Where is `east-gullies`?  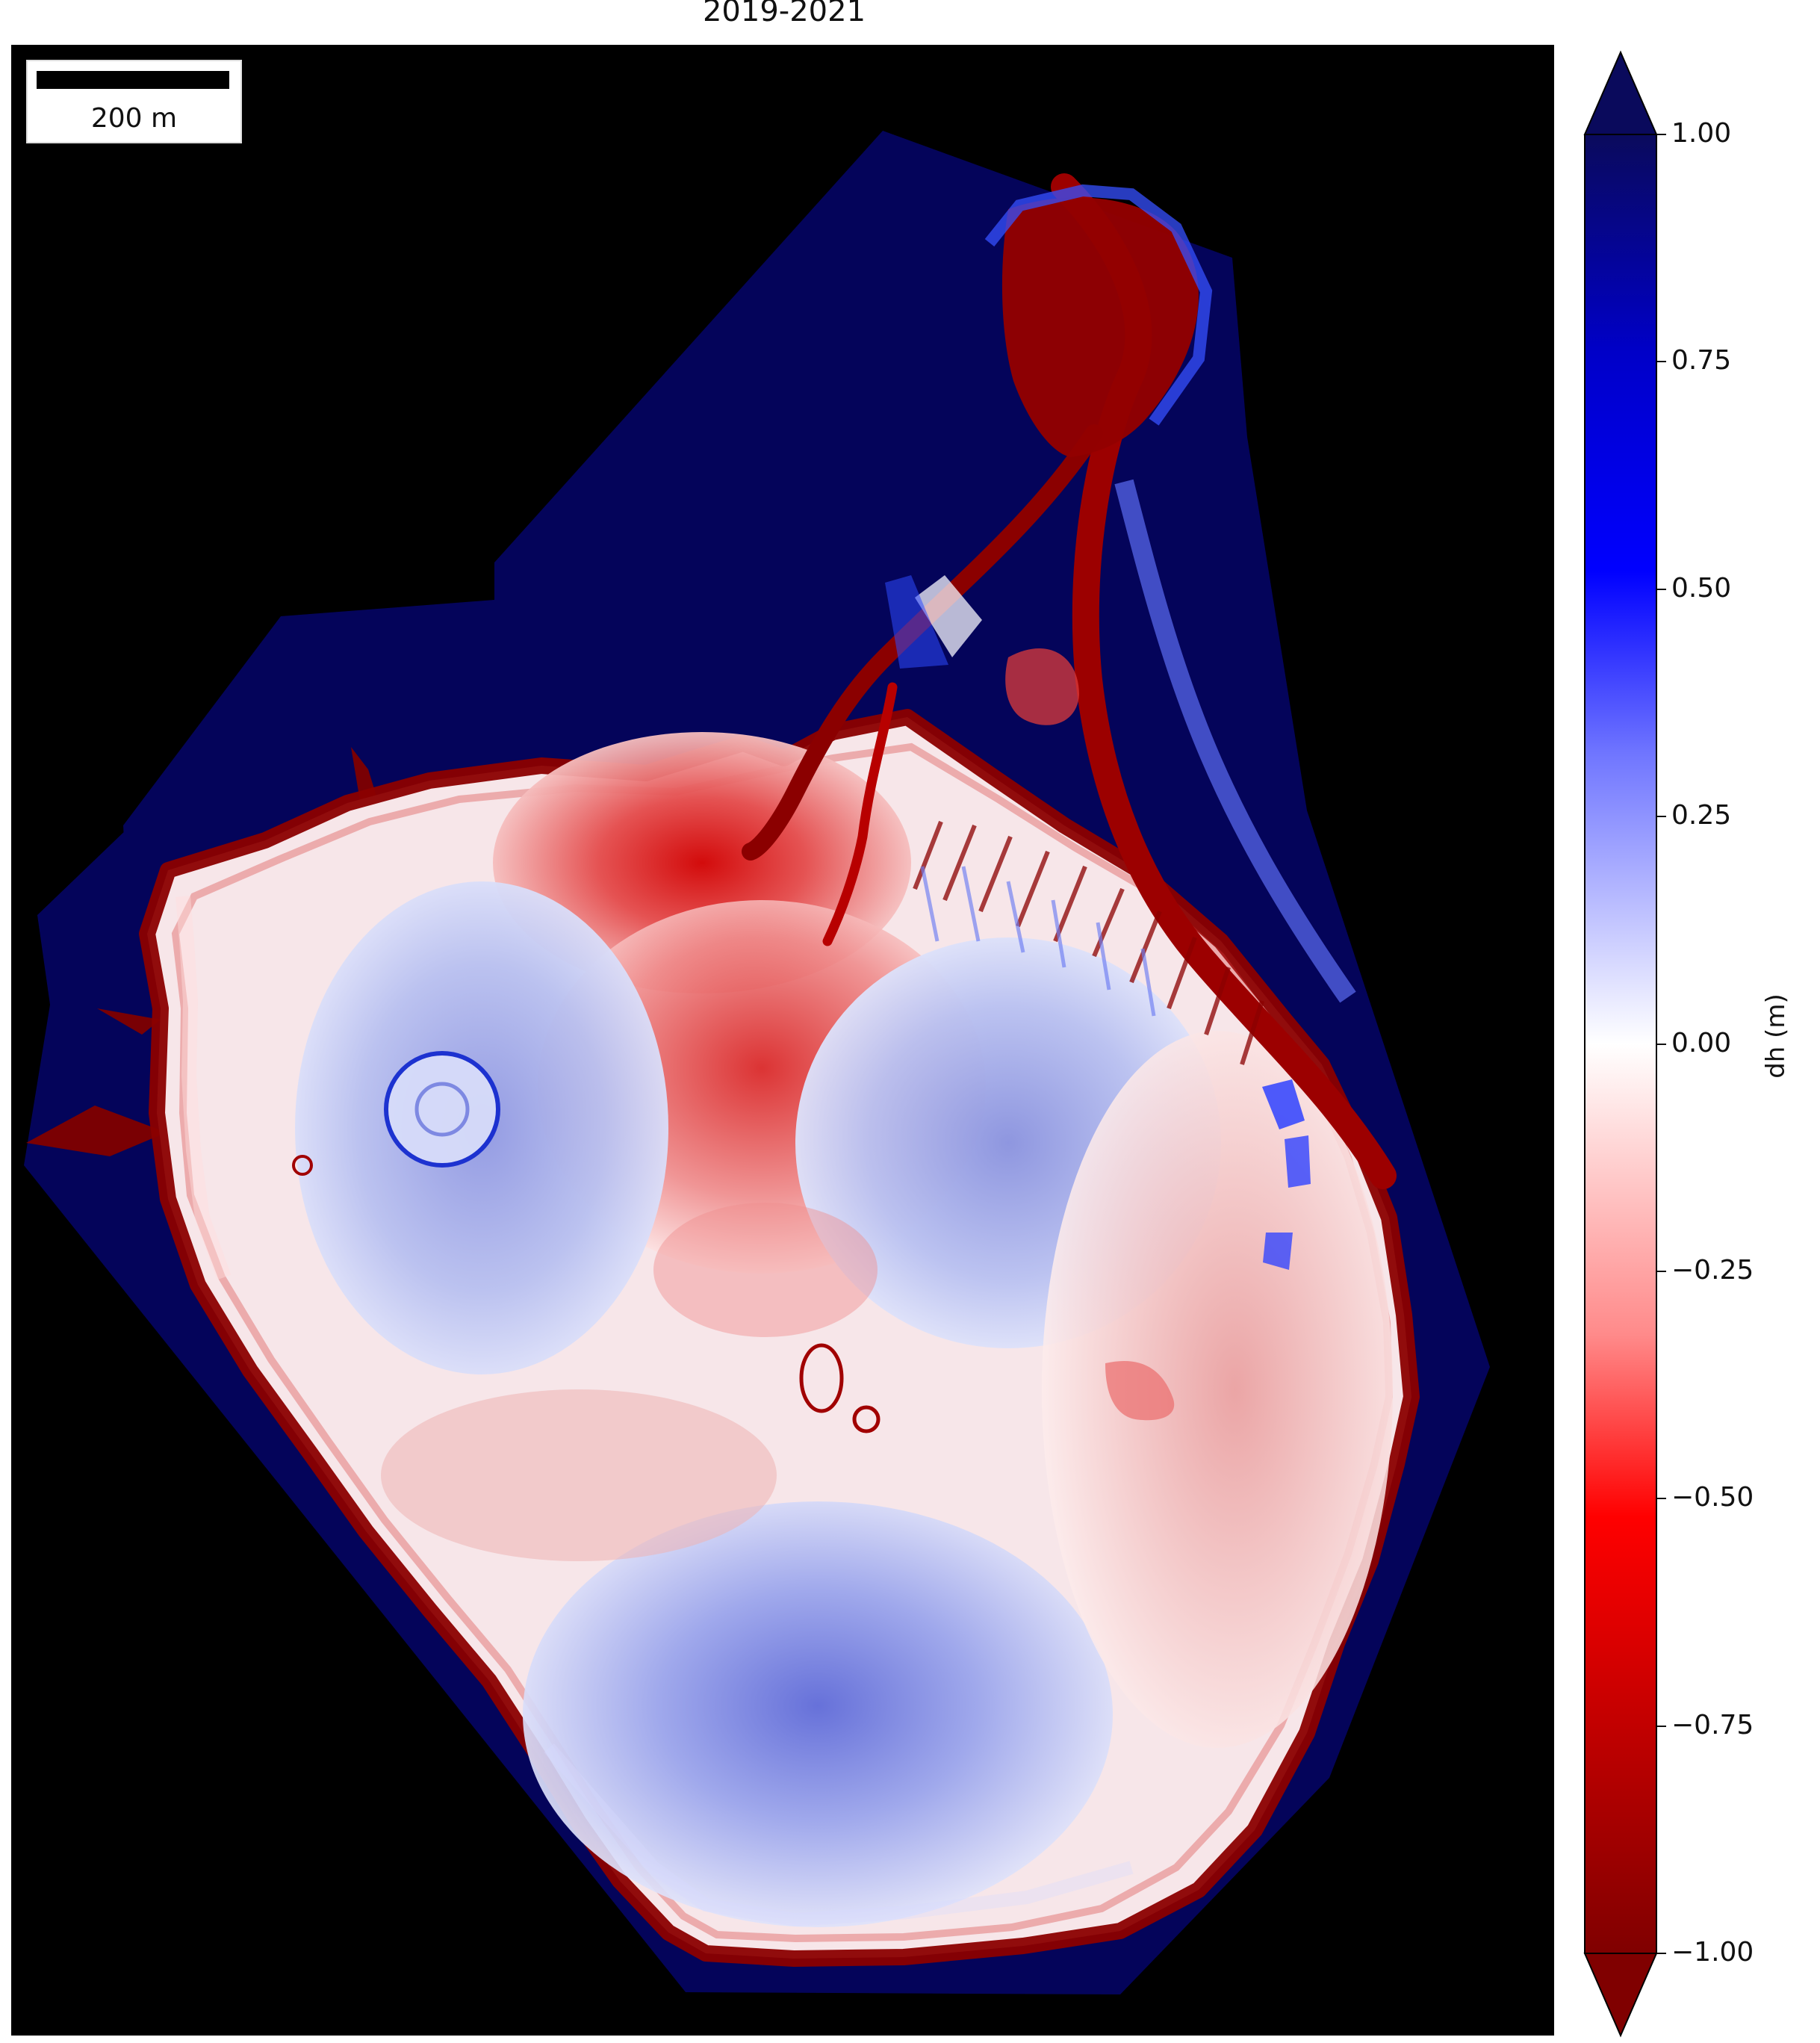 east-gullies is located at coordinates (1088, 942).